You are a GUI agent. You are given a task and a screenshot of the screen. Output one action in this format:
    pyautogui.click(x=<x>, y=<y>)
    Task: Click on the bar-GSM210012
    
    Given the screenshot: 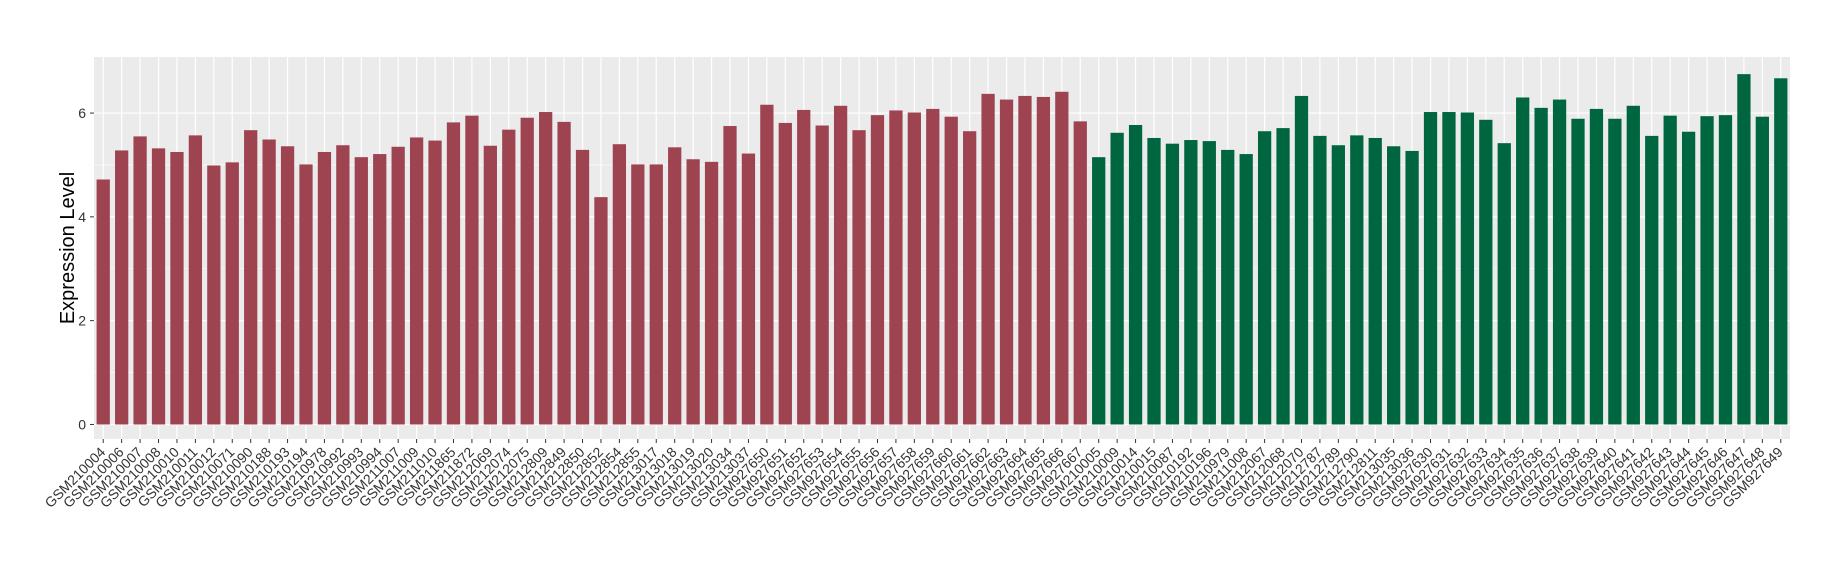 What is the action you would take?
    pyautogui.click(x=214, y=295)
    